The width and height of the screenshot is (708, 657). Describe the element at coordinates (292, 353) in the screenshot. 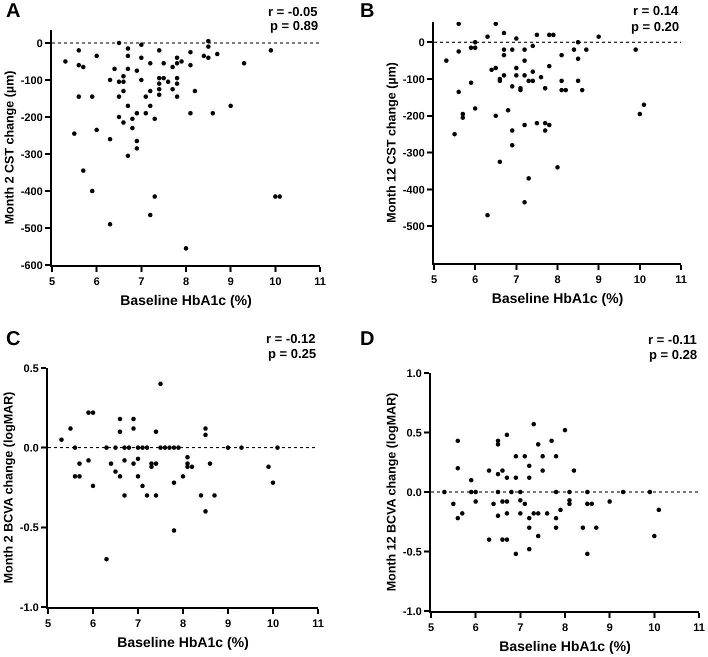

I see `text: p = 0.25` at that location.